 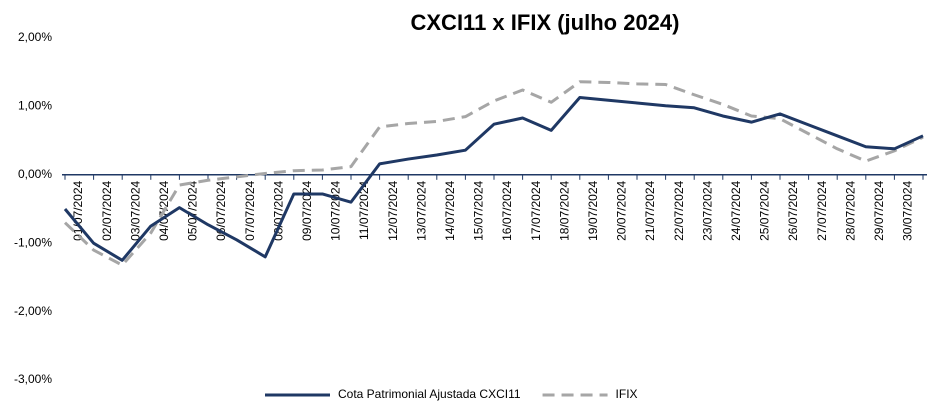 What do you see at coordinates (135, 210) in the screenshot?
I see `x-tick-label: 03/07/2024` at bounding box center [135, 210].